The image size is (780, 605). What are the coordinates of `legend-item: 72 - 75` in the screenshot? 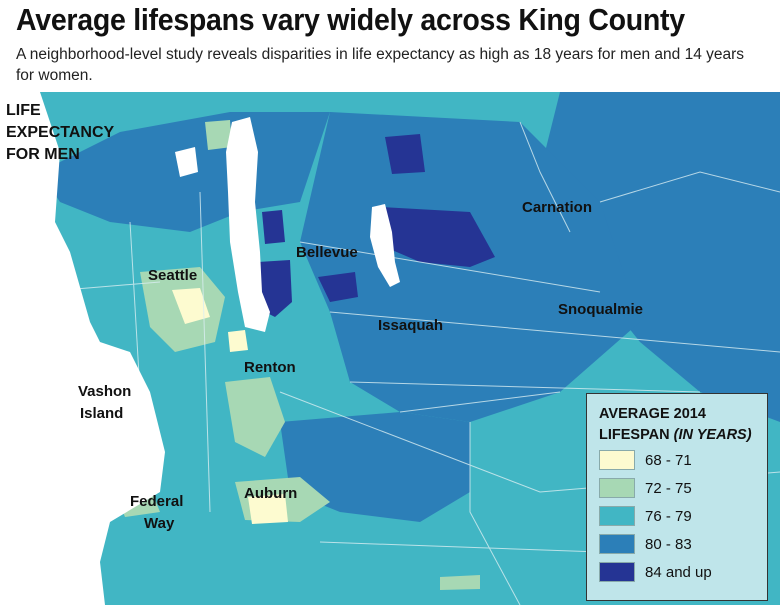 It's located at (677, 488).